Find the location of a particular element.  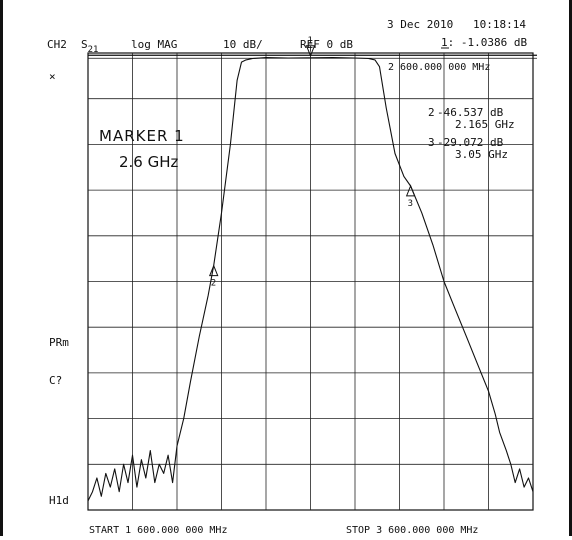

marker-2-id: 2 is located at coordinates (431, 112).